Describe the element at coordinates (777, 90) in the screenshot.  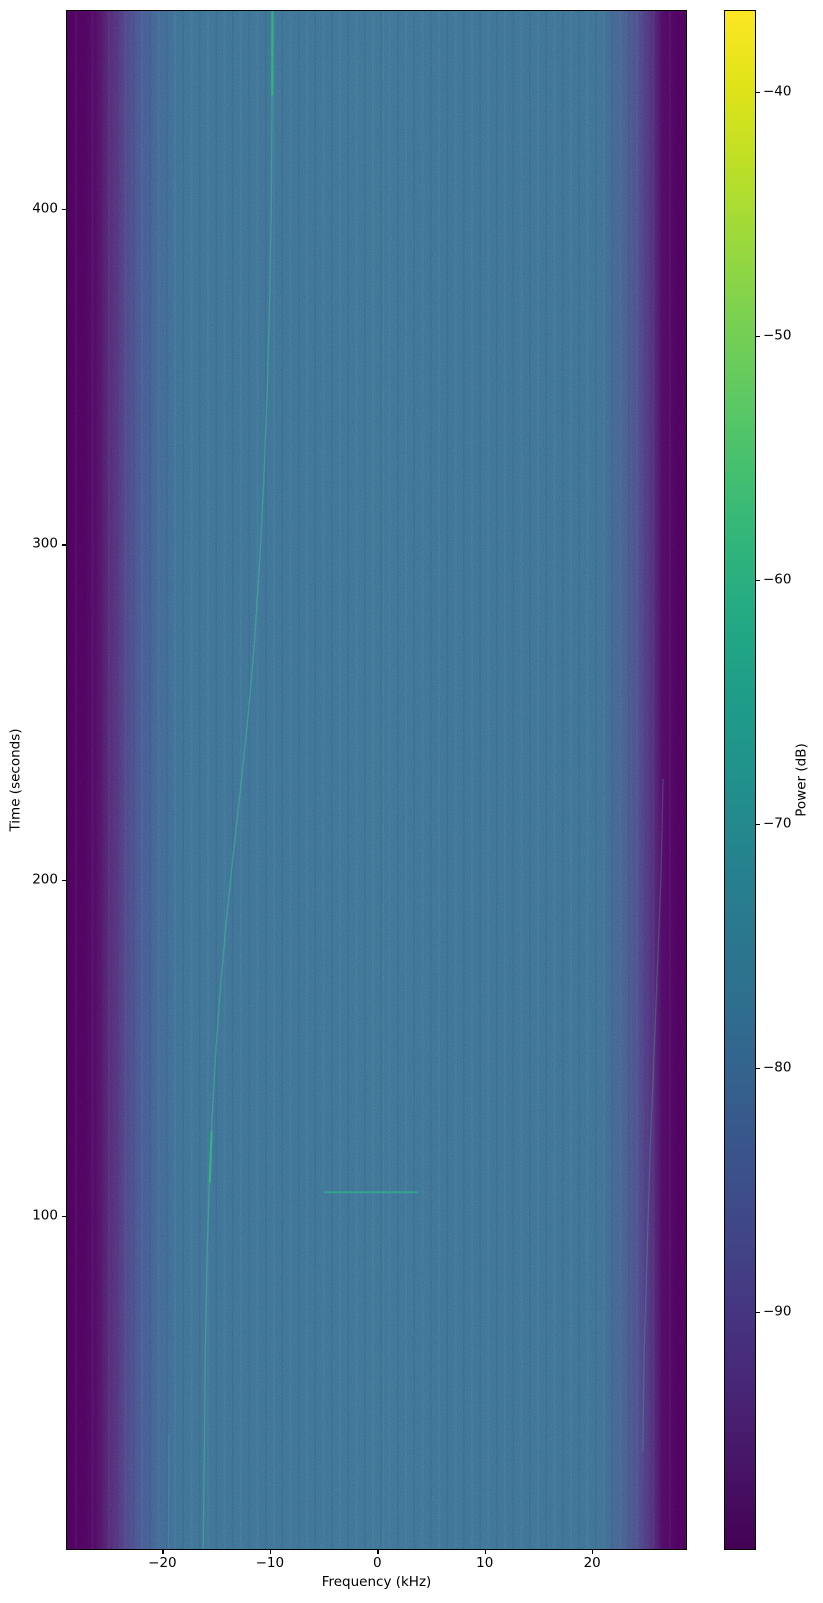
I see `colorbar-tick-label: −40` at that location.